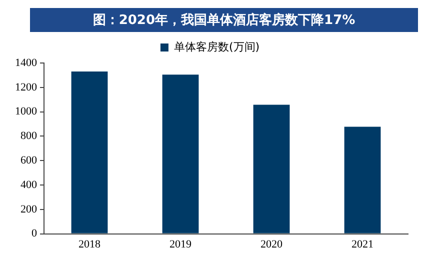 The height and width of the screenshot is (272, 435). Describe the element at coordinates (29, 184) in the screenshot. I see `y-tick-label: 400` at that location.